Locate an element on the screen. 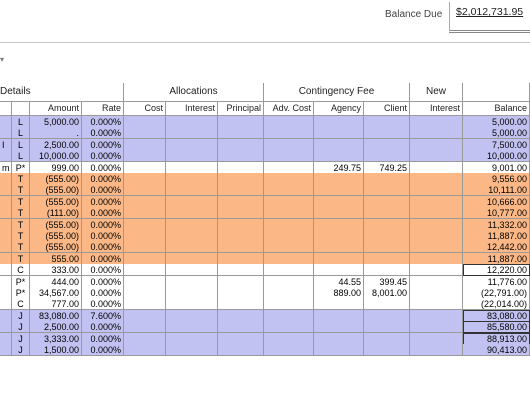 The image size is (530, 400). cell-type: T is located at coordinates (21, 247).